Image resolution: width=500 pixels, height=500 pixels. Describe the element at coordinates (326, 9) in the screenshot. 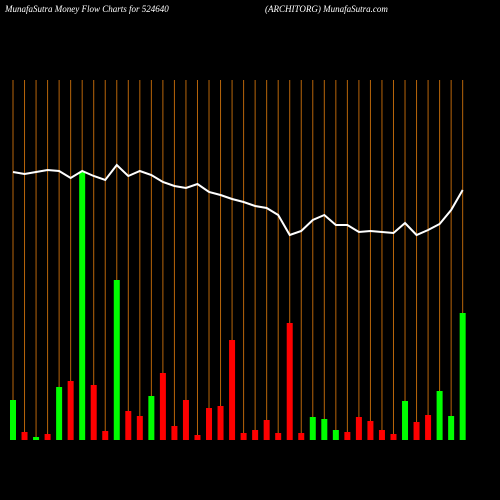

I see `chart-subtitle: (ARCHITORG) MunafaSutra.com` at that location.